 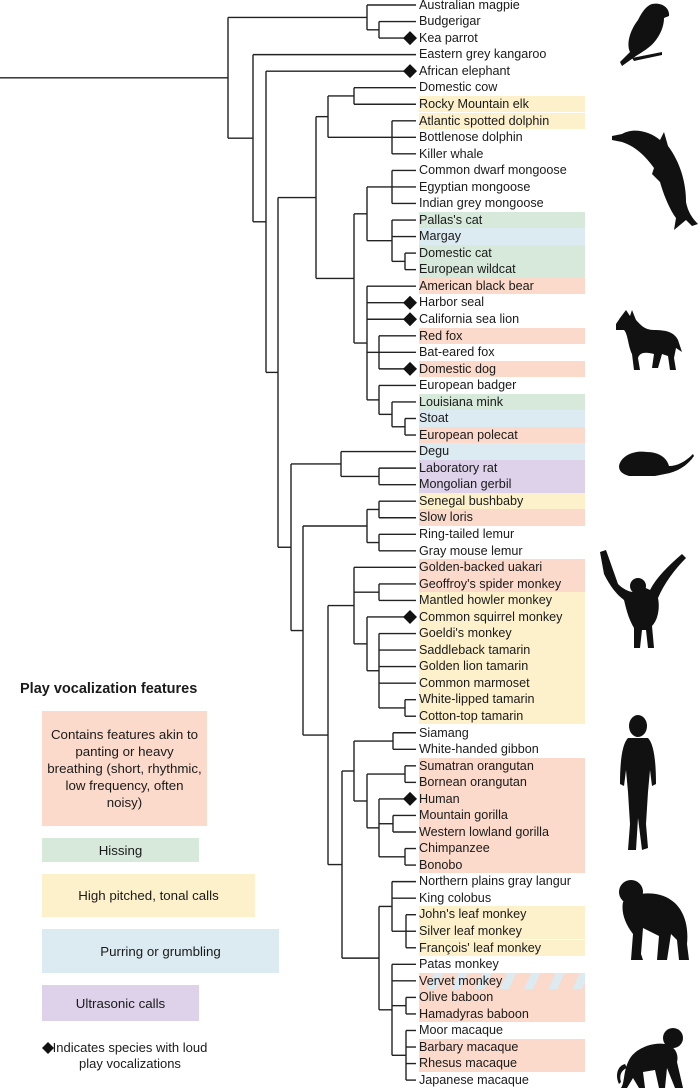 What do you see at coordinates (502, 716) in the screenshot?
I see `species-label: Cotton-top tamarin` at bounding box center [502, 716].